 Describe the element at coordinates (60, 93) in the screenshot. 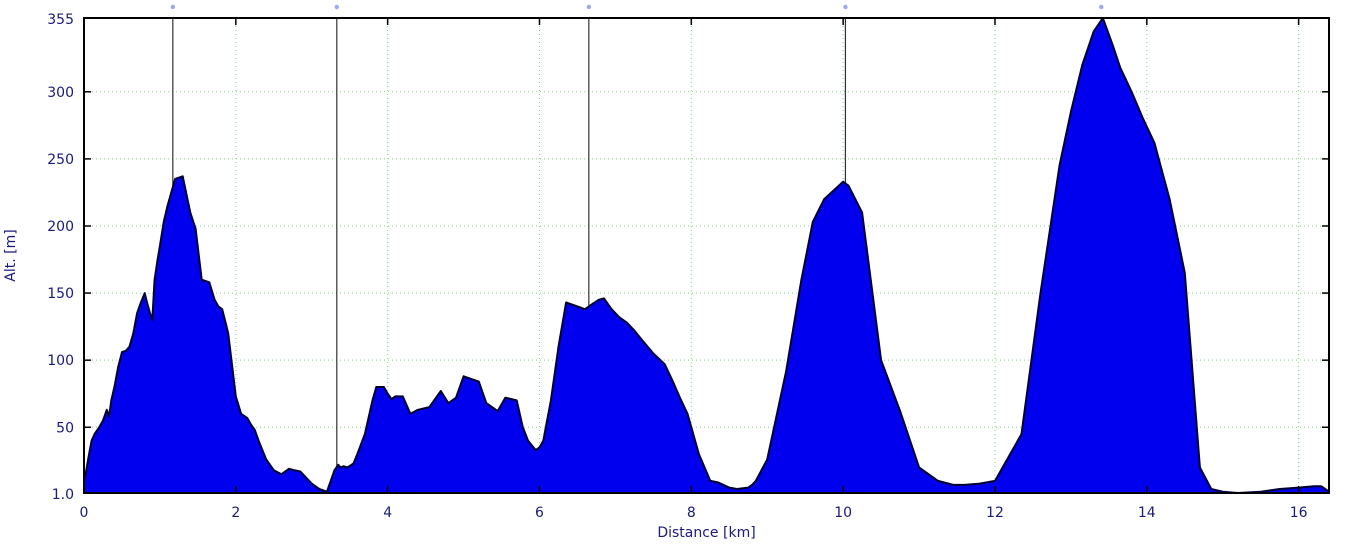

I see `y-tick-label: 300` at that location.